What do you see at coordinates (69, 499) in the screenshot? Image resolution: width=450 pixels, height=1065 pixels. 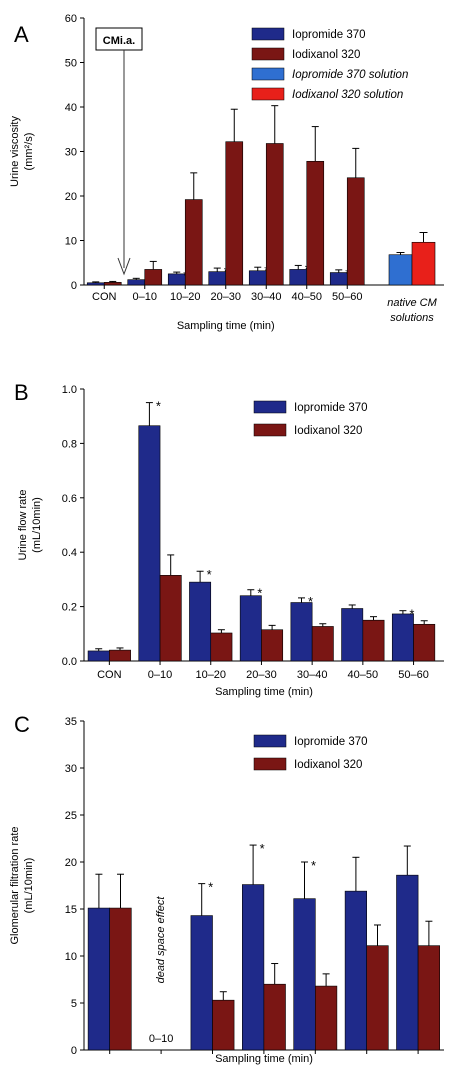 I see `y-tick-label: 0.6` at bounding box center [69, 499].